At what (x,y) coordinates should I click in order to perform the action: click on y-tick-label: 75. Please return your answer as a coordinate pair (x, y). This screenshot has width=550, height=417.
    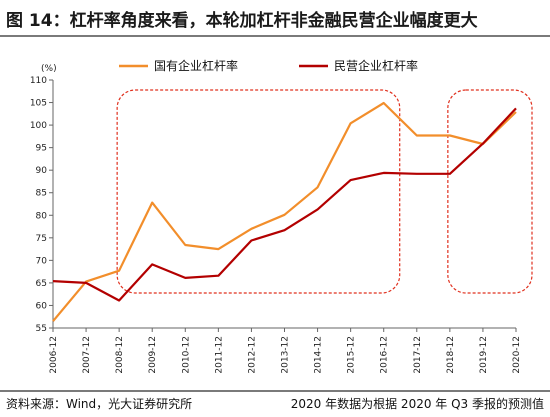
    Looking at the image, I should click on (41, 239).